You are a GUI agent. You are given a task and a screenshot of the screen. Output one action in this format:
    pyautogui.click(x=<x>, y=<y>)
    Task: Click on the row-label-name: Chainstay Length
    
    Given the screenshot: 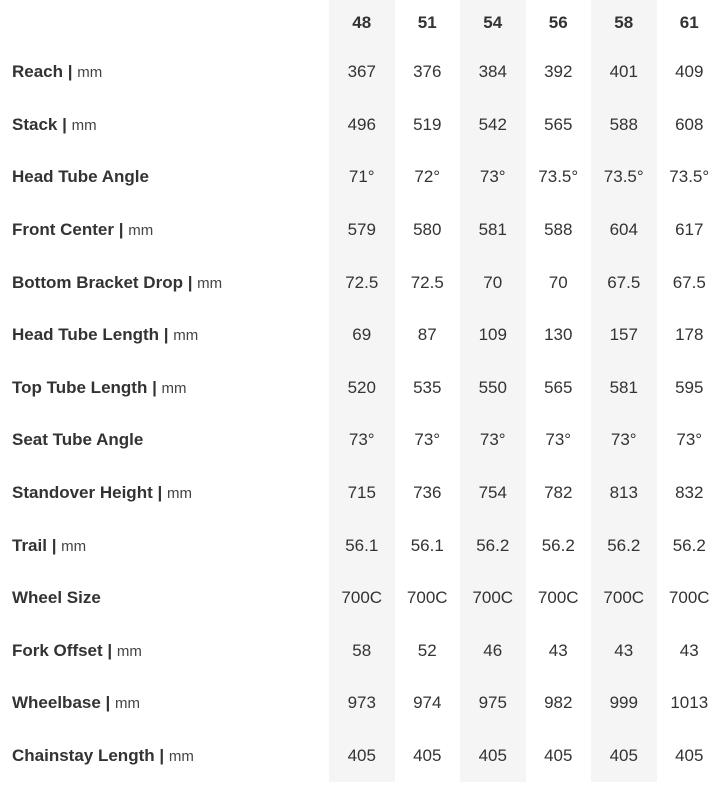 What is the action you would take?
    pyautogui.click(x=83, y=756)
    